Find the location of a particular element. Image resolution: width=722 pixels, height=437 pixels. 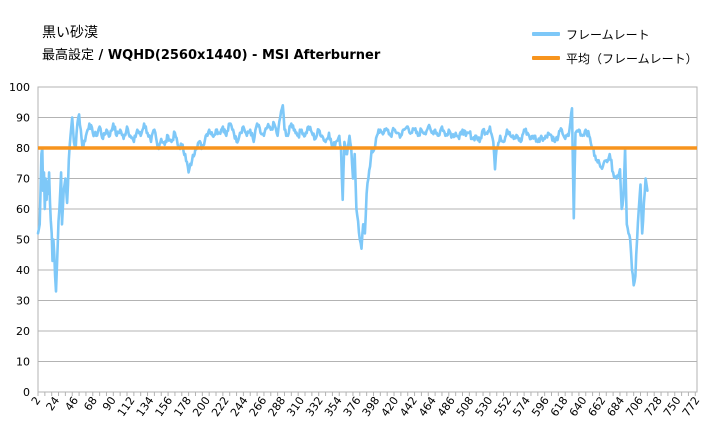

x-tick-label-618: 618 is located at coordinates (559, 406).